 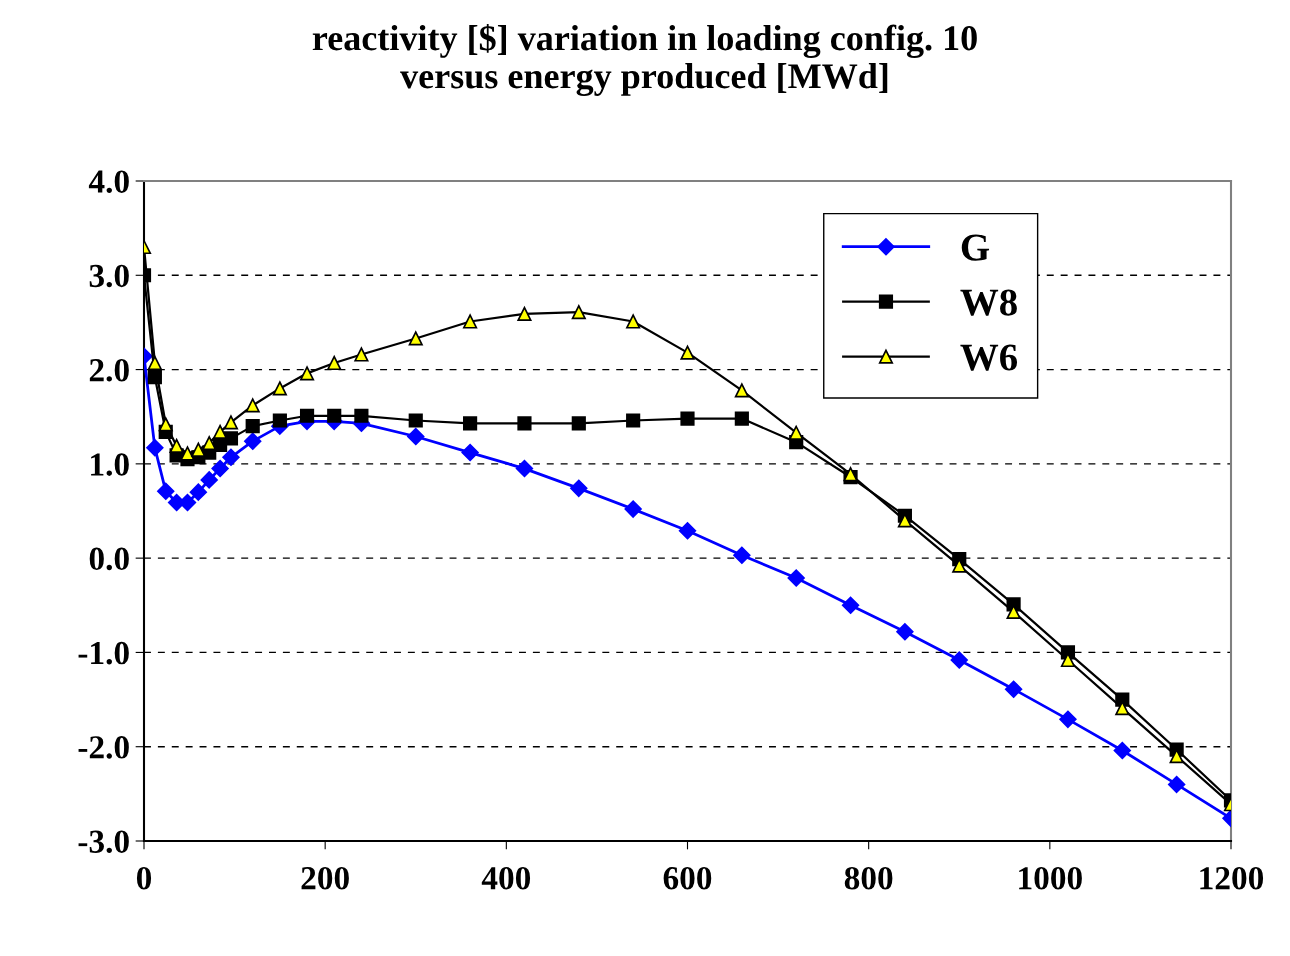 What do you see at coordinates (325, 878) in the screenshot?
I see `x-tick-label: 200` at bounding box center [325, 878].